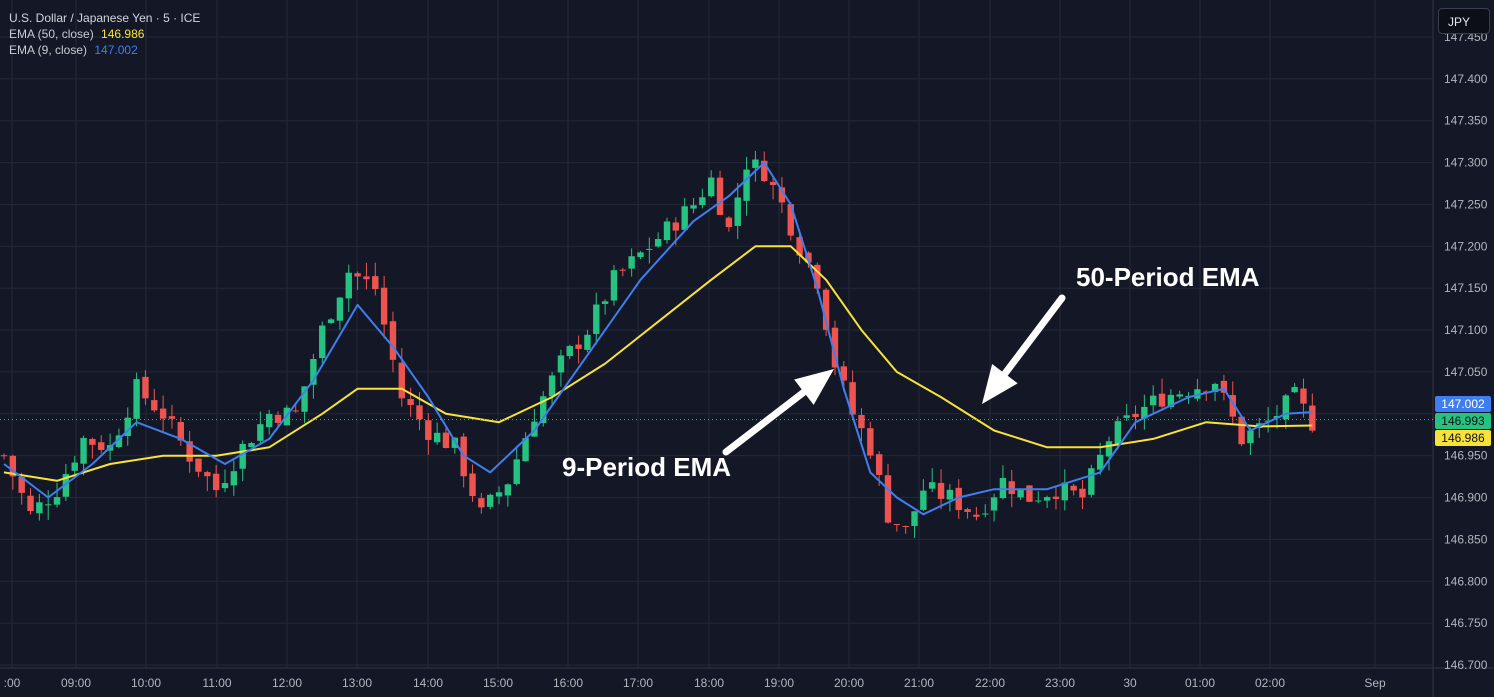 This screenshot has width=1494, height=697. What do you see at coordinates (216, 683) in the screenshot?
I see `x-tick-label: 11:00` at bounding box center [216, 683].